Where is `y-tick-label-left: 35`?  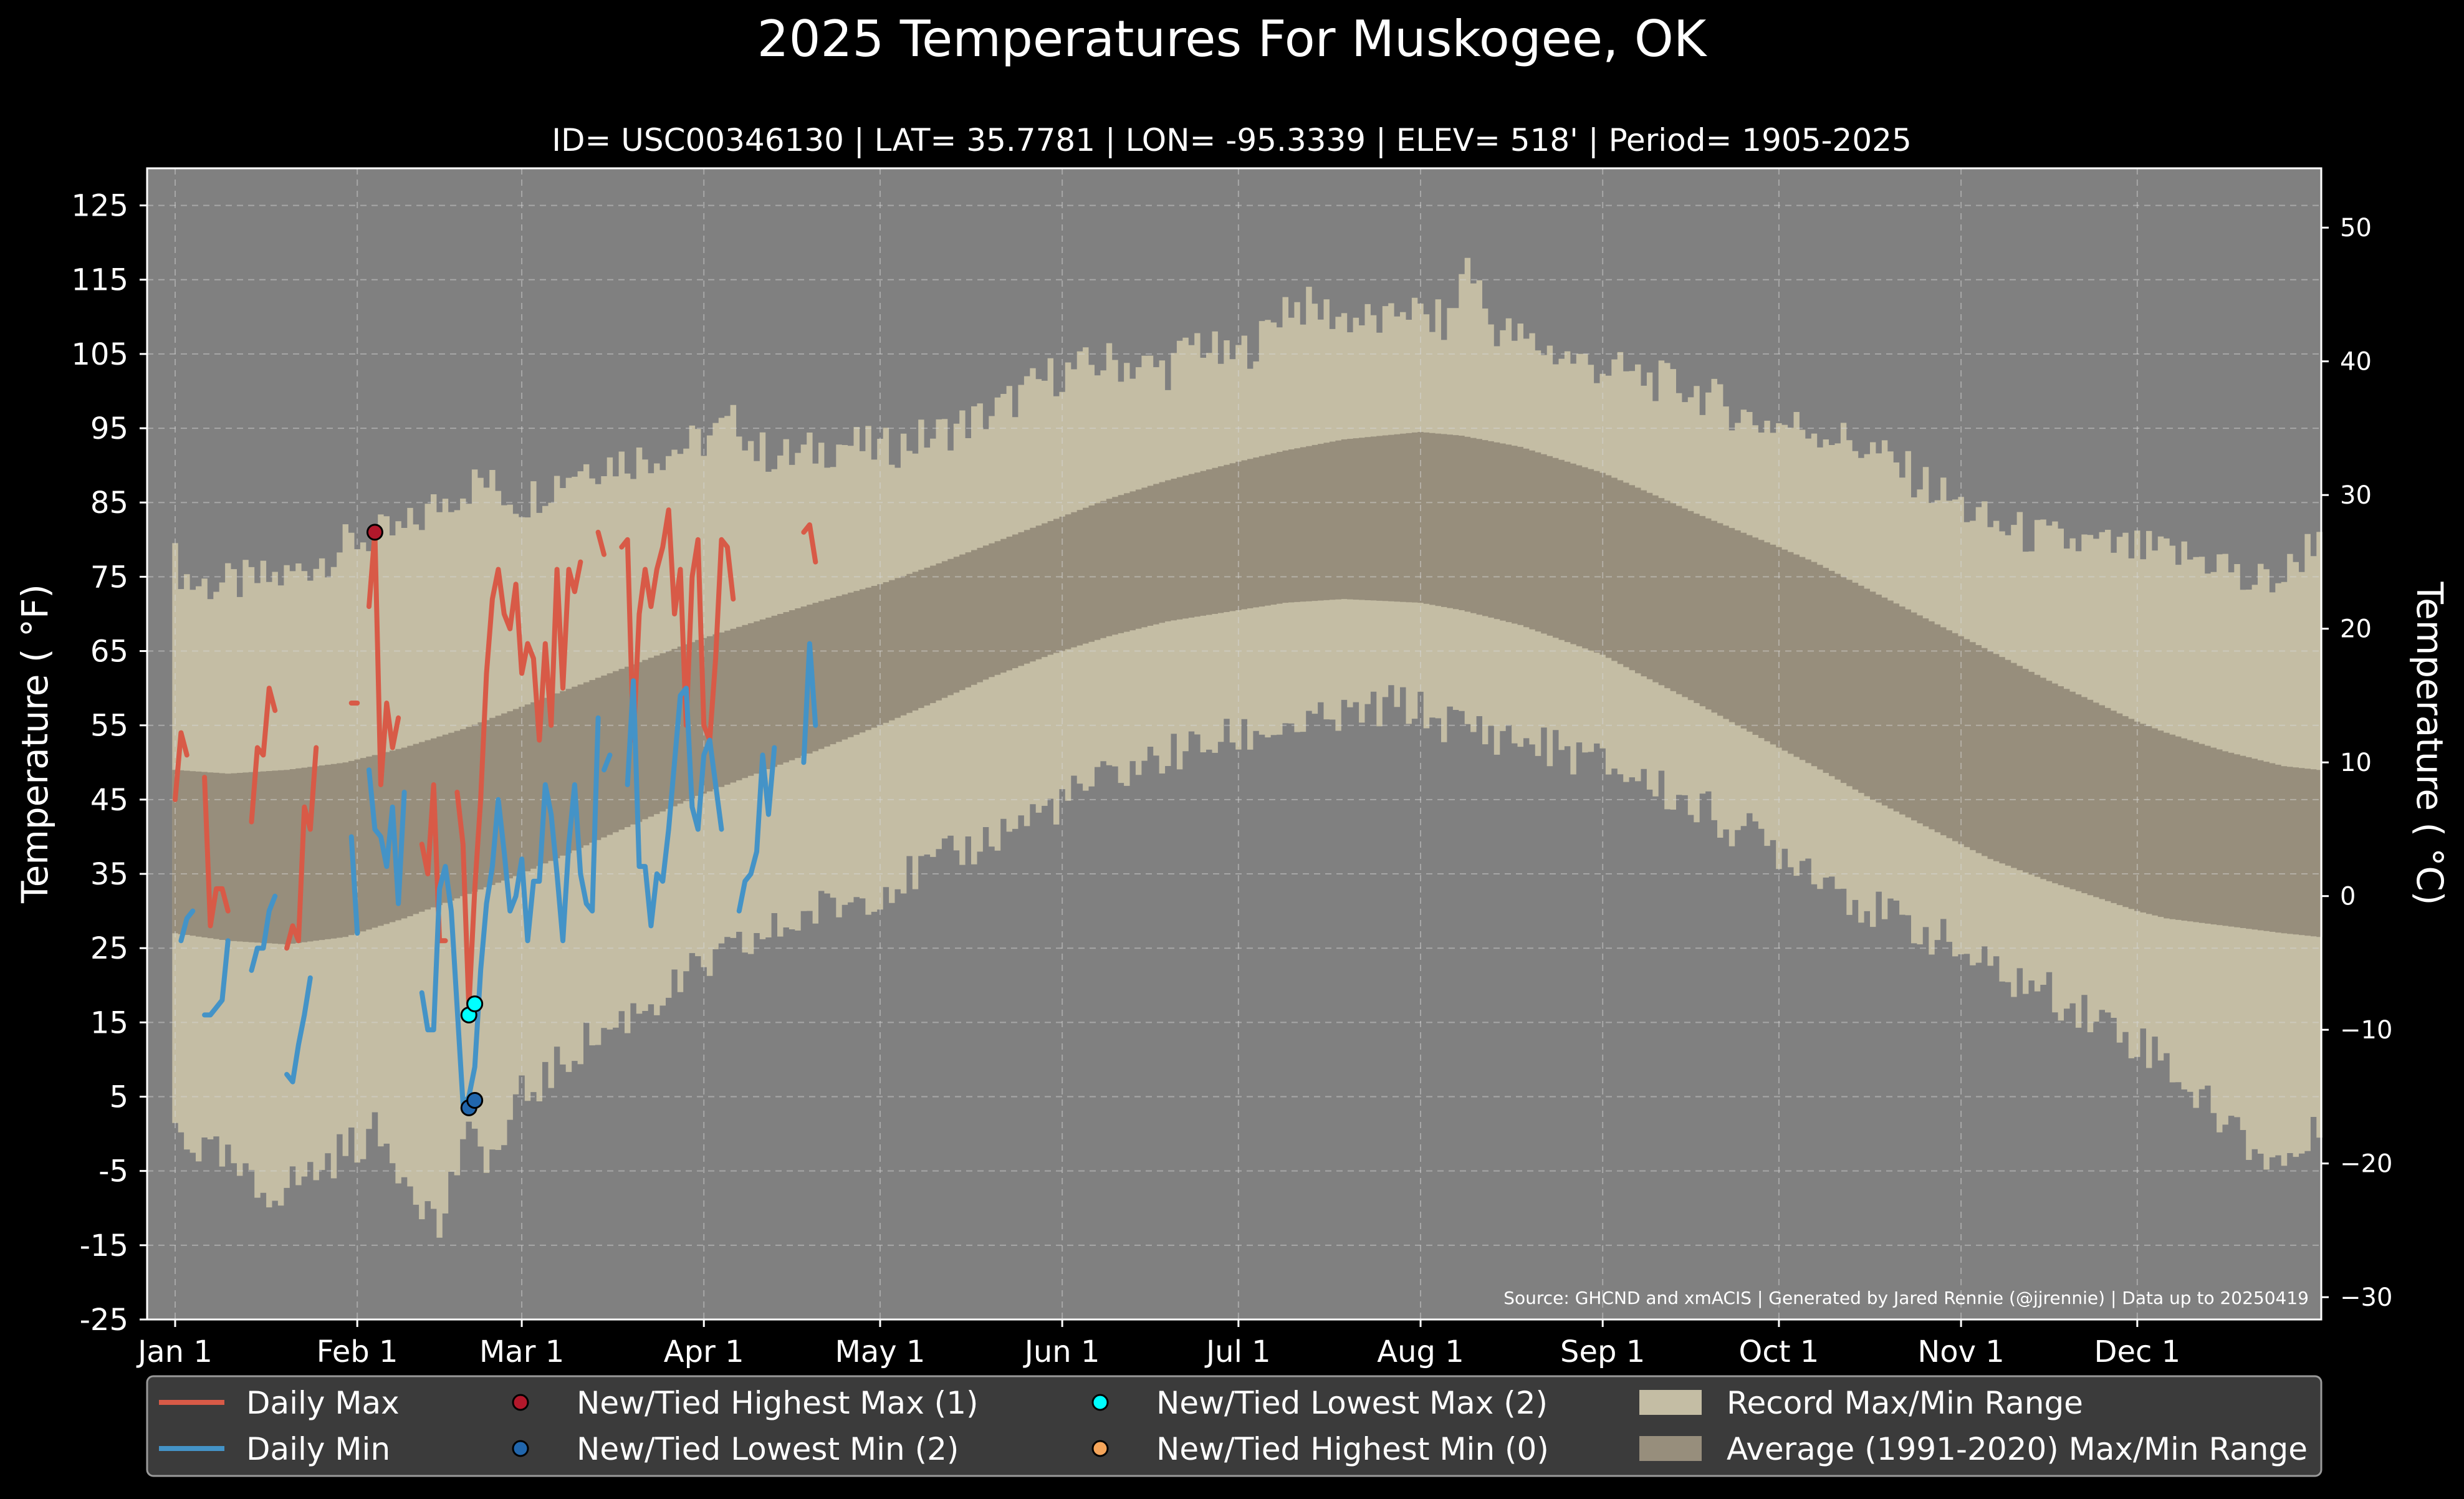
y-tick-label-left: 35 is located at coordinates (109, 874).